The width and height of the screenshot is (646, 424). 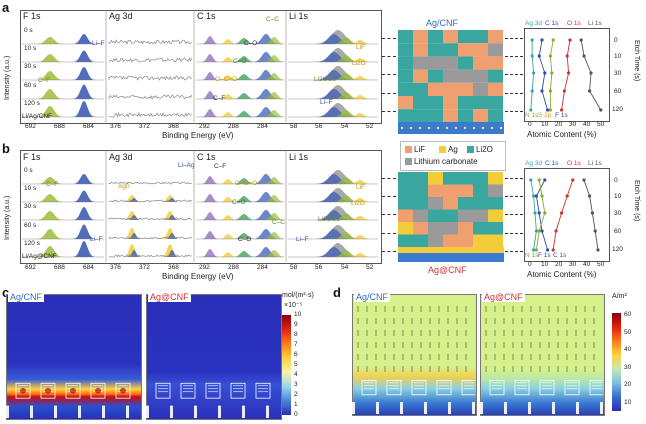 What do you see at coordinates (451, 250) in the screenshot?
I see `model-ag-layer` at bounding box center [451, 250].